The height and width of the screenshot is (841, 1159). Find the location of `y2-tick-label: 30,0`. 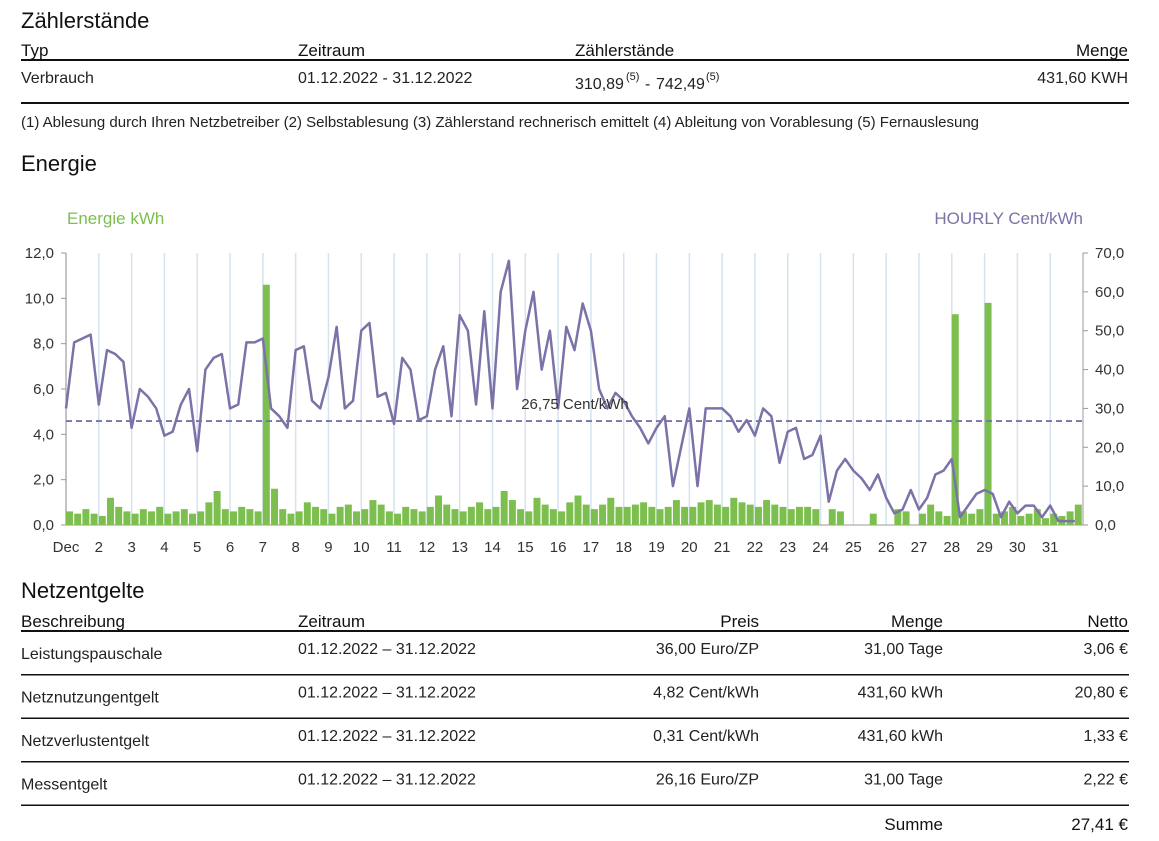

y2-tick-label: 30,0 is located at coordinates (1109, 408).